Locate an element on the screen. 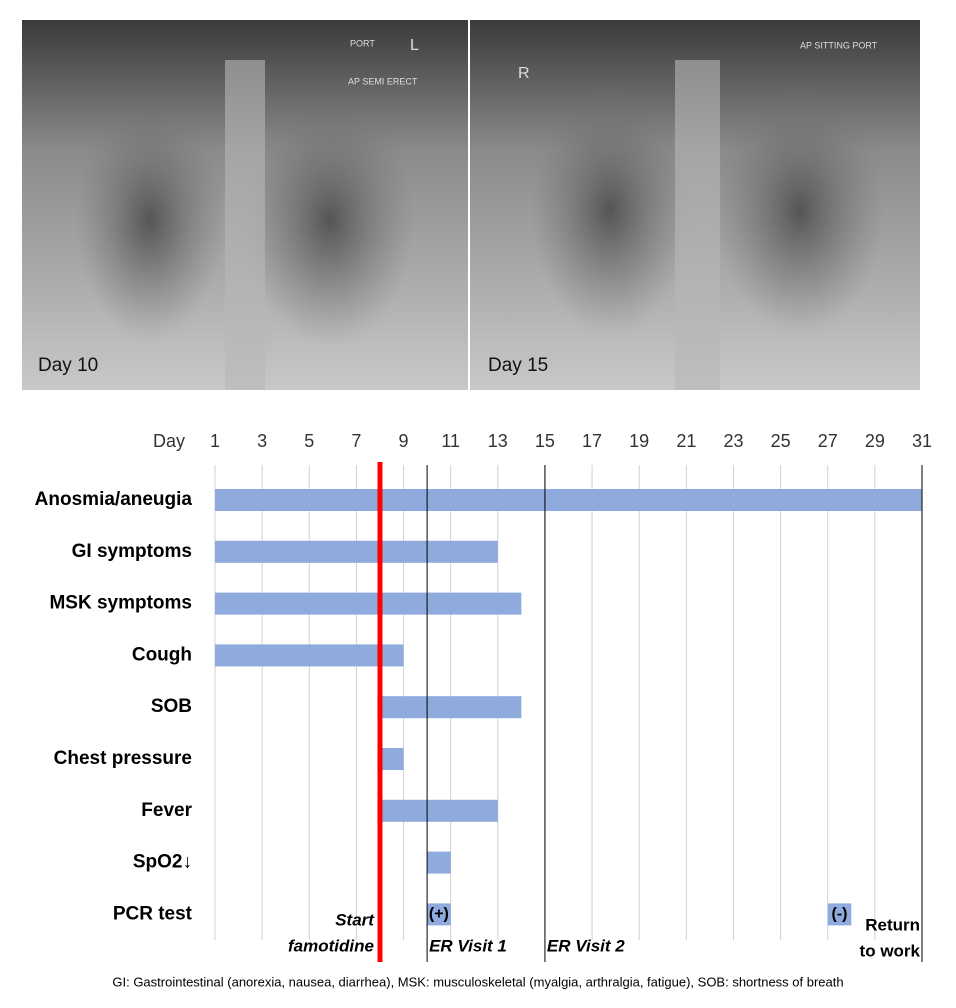  event-label: Return is located at coordinates (892, 924).